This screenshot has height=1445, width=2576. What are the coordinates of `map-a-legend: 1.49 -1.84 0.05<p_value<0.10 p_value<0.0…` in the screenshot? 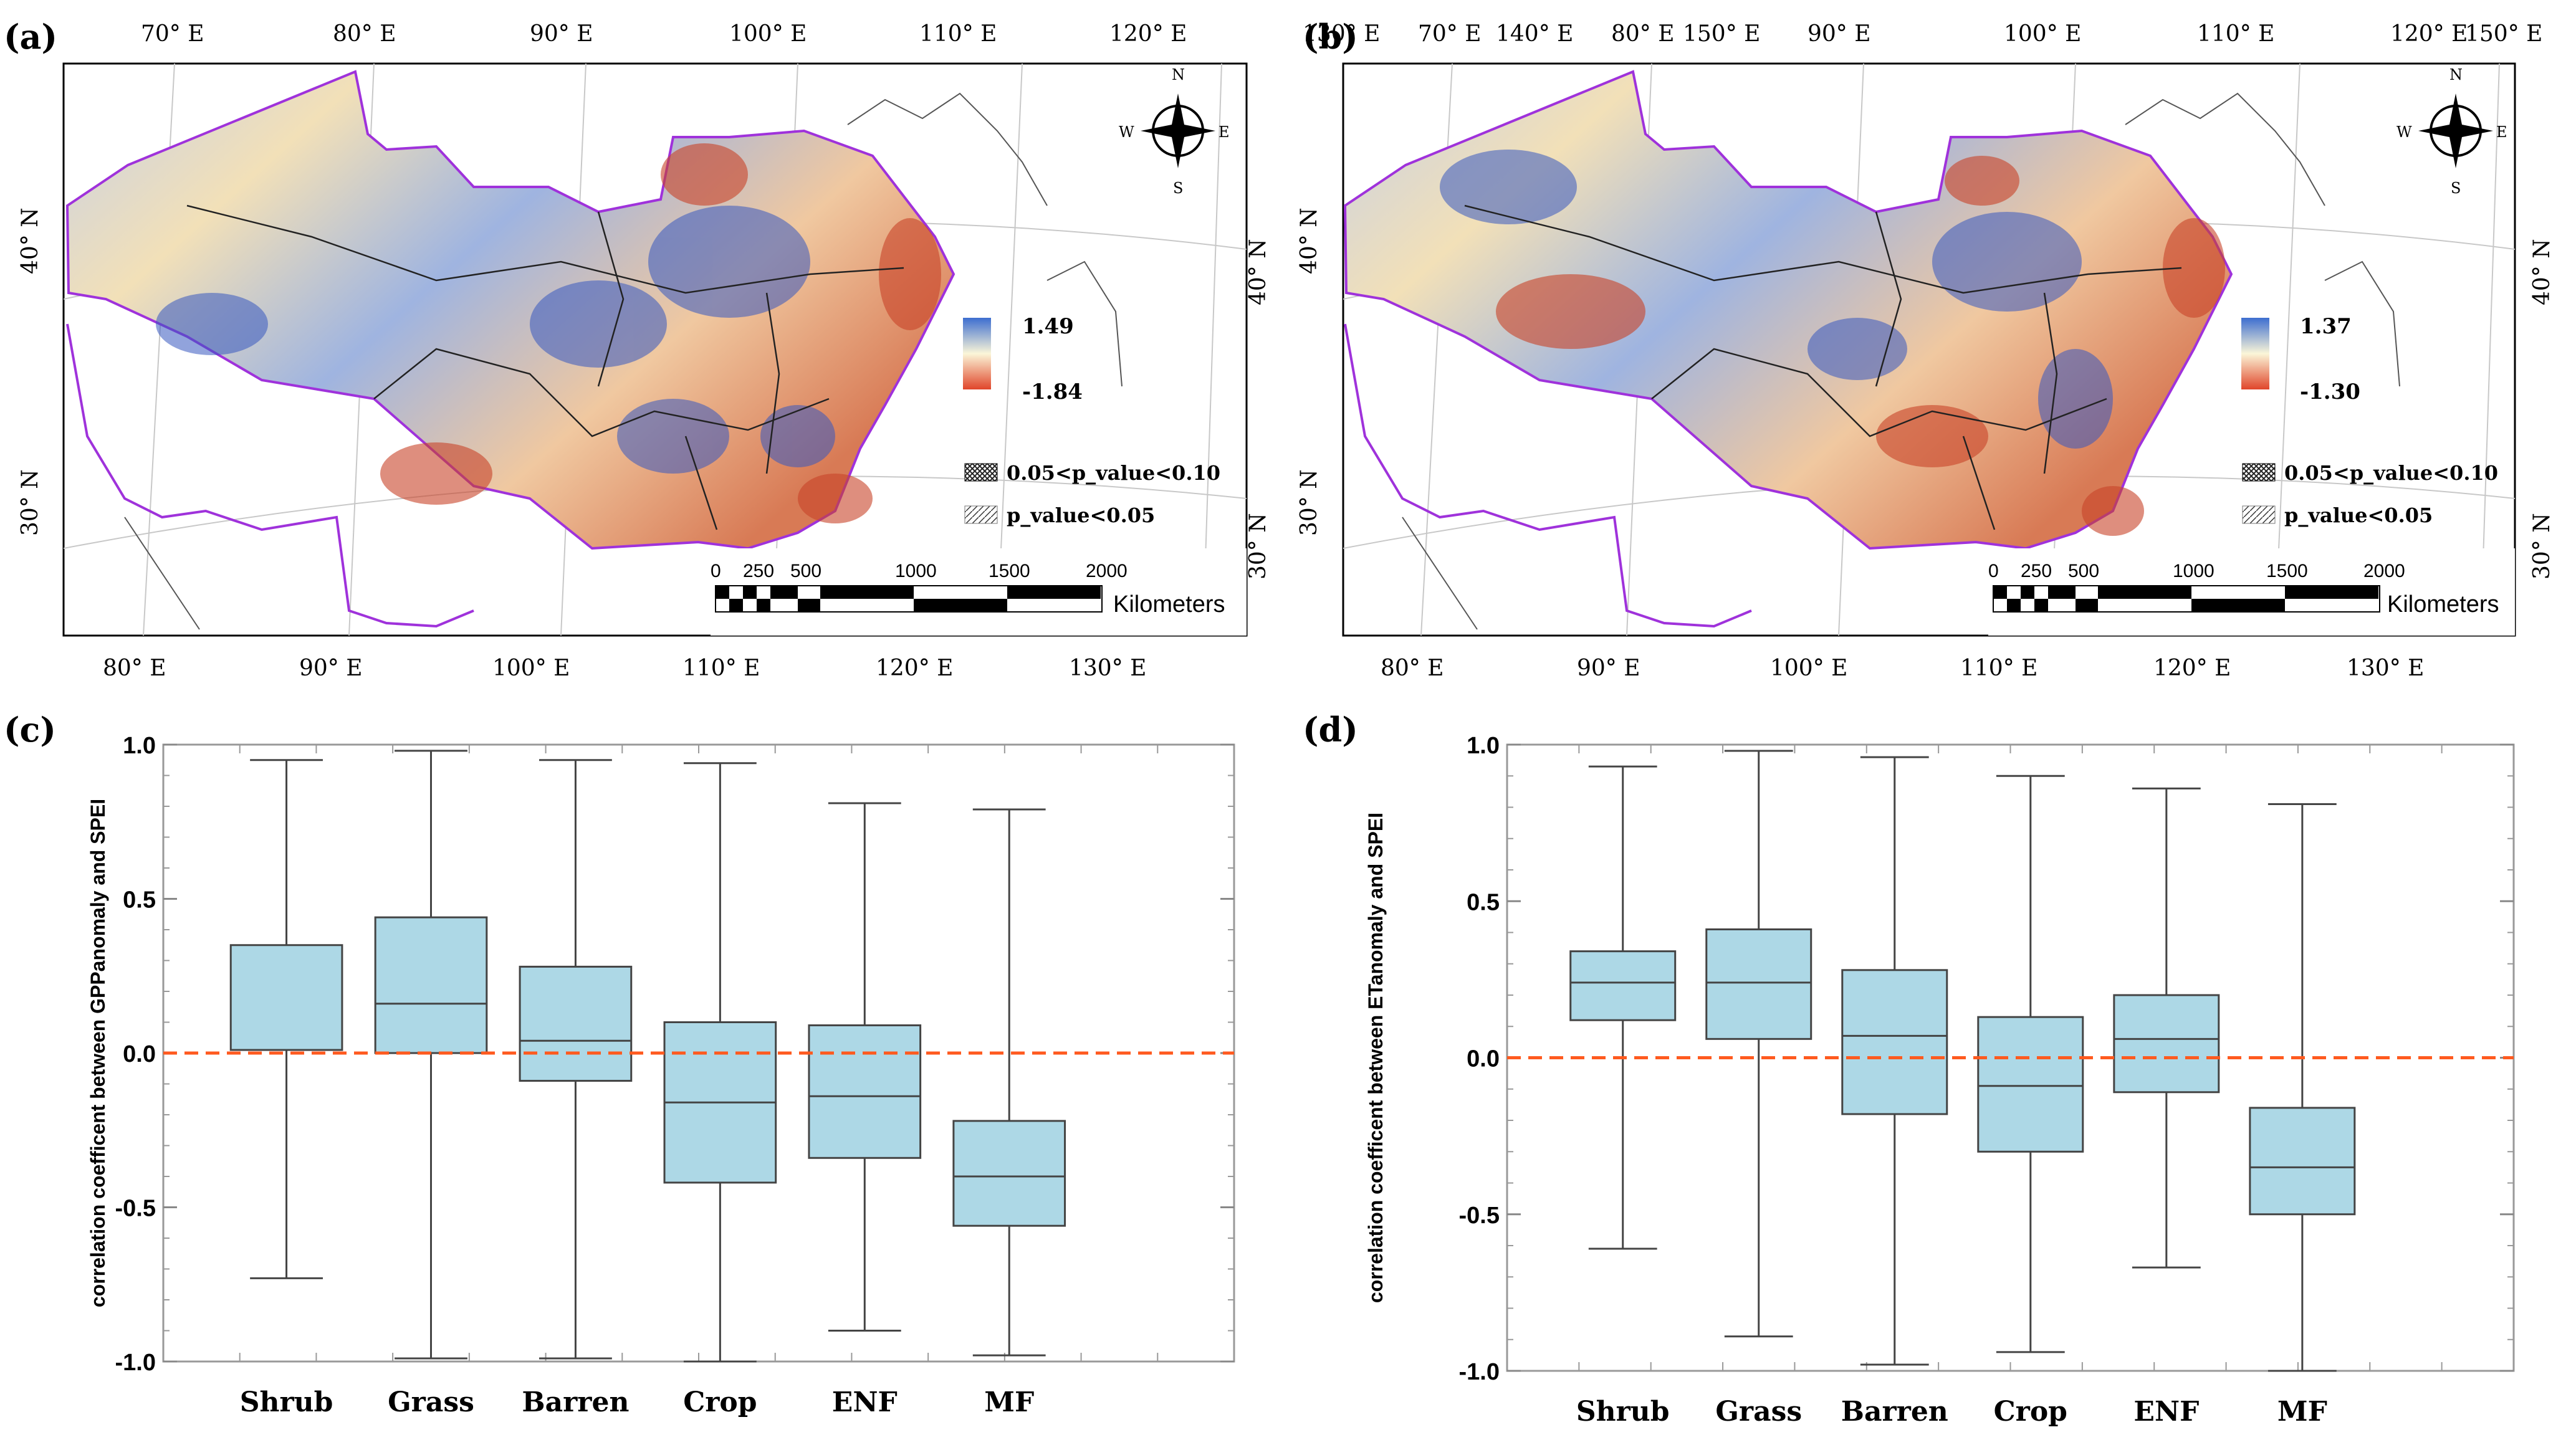 It's located at (1091, 420).